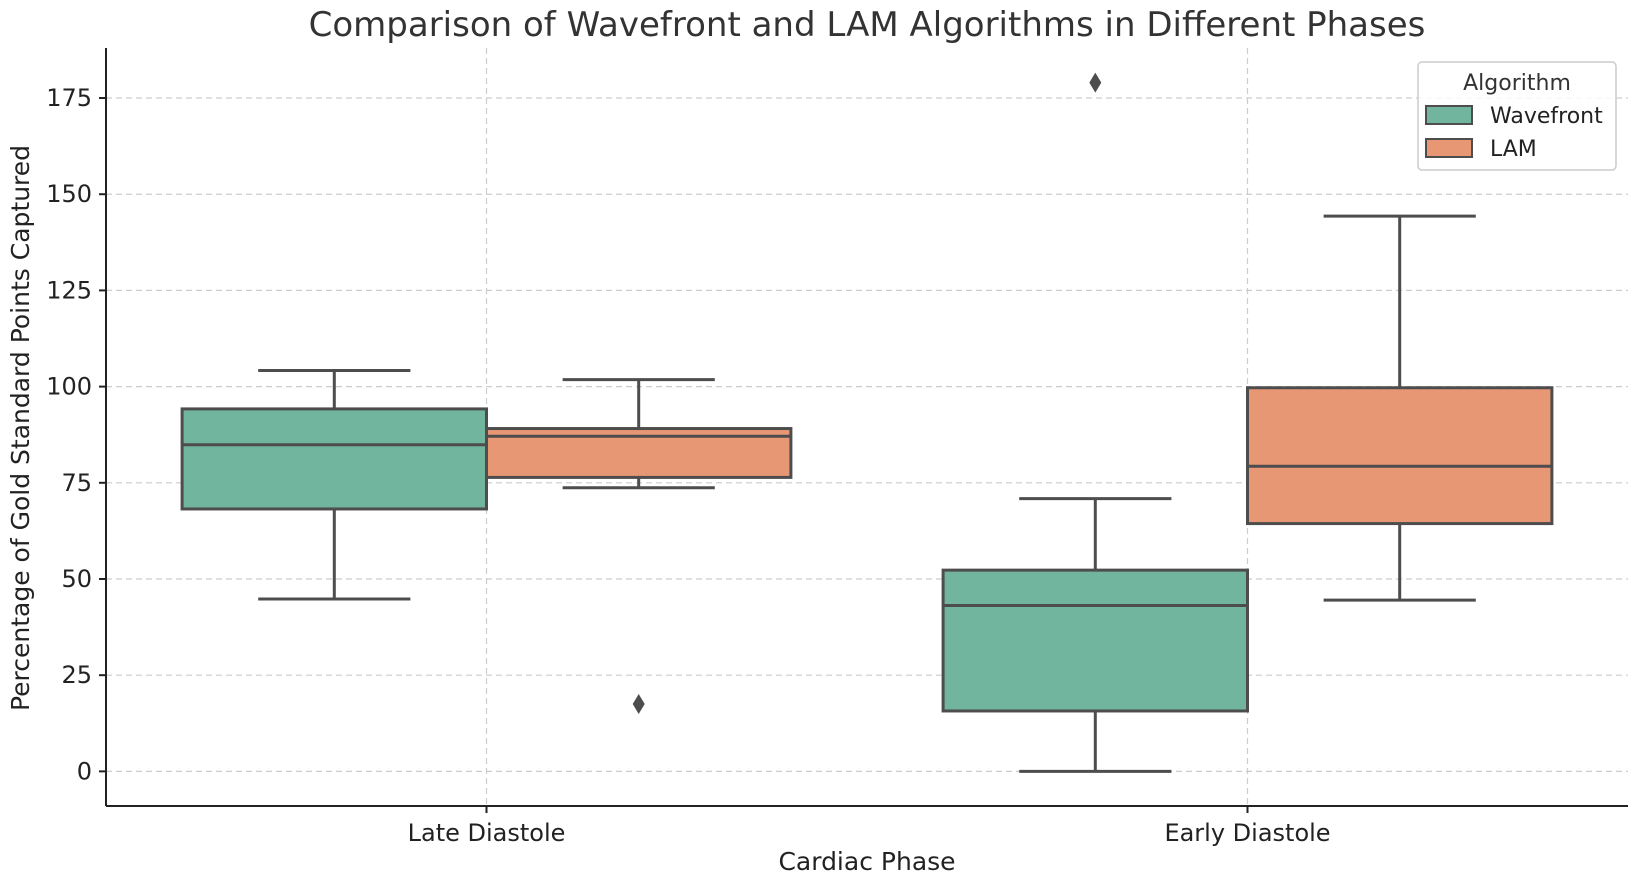 The height and width of the screenshot is (888, 1636). What do you see at coordinates (69, 290) in the screenshot?
I see `y-tick-label: 125` at bounding box center [69, 290].